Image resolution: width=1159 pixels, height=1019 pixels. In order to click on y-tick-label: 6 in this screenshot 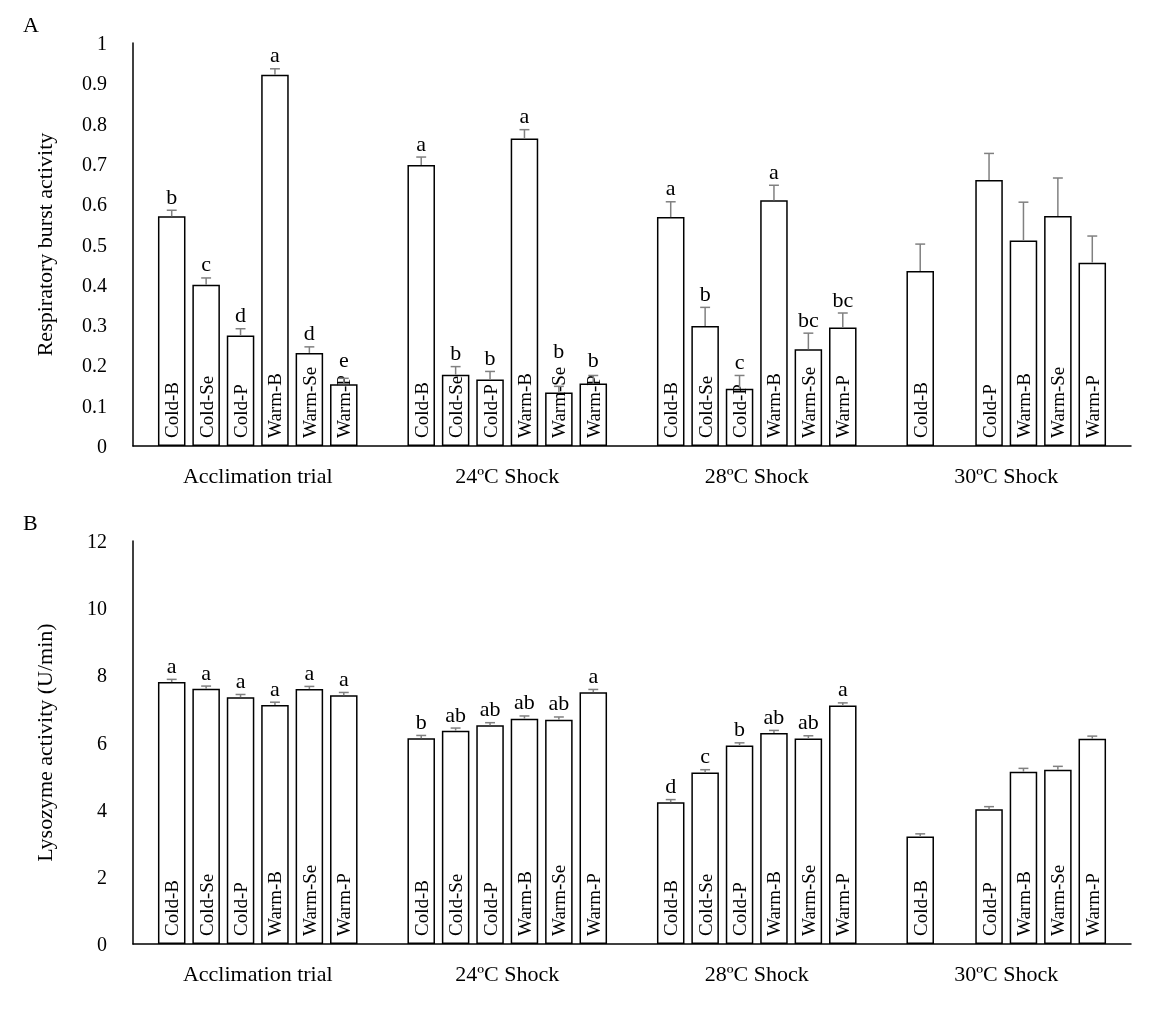, I will do `click(102, 742)`.